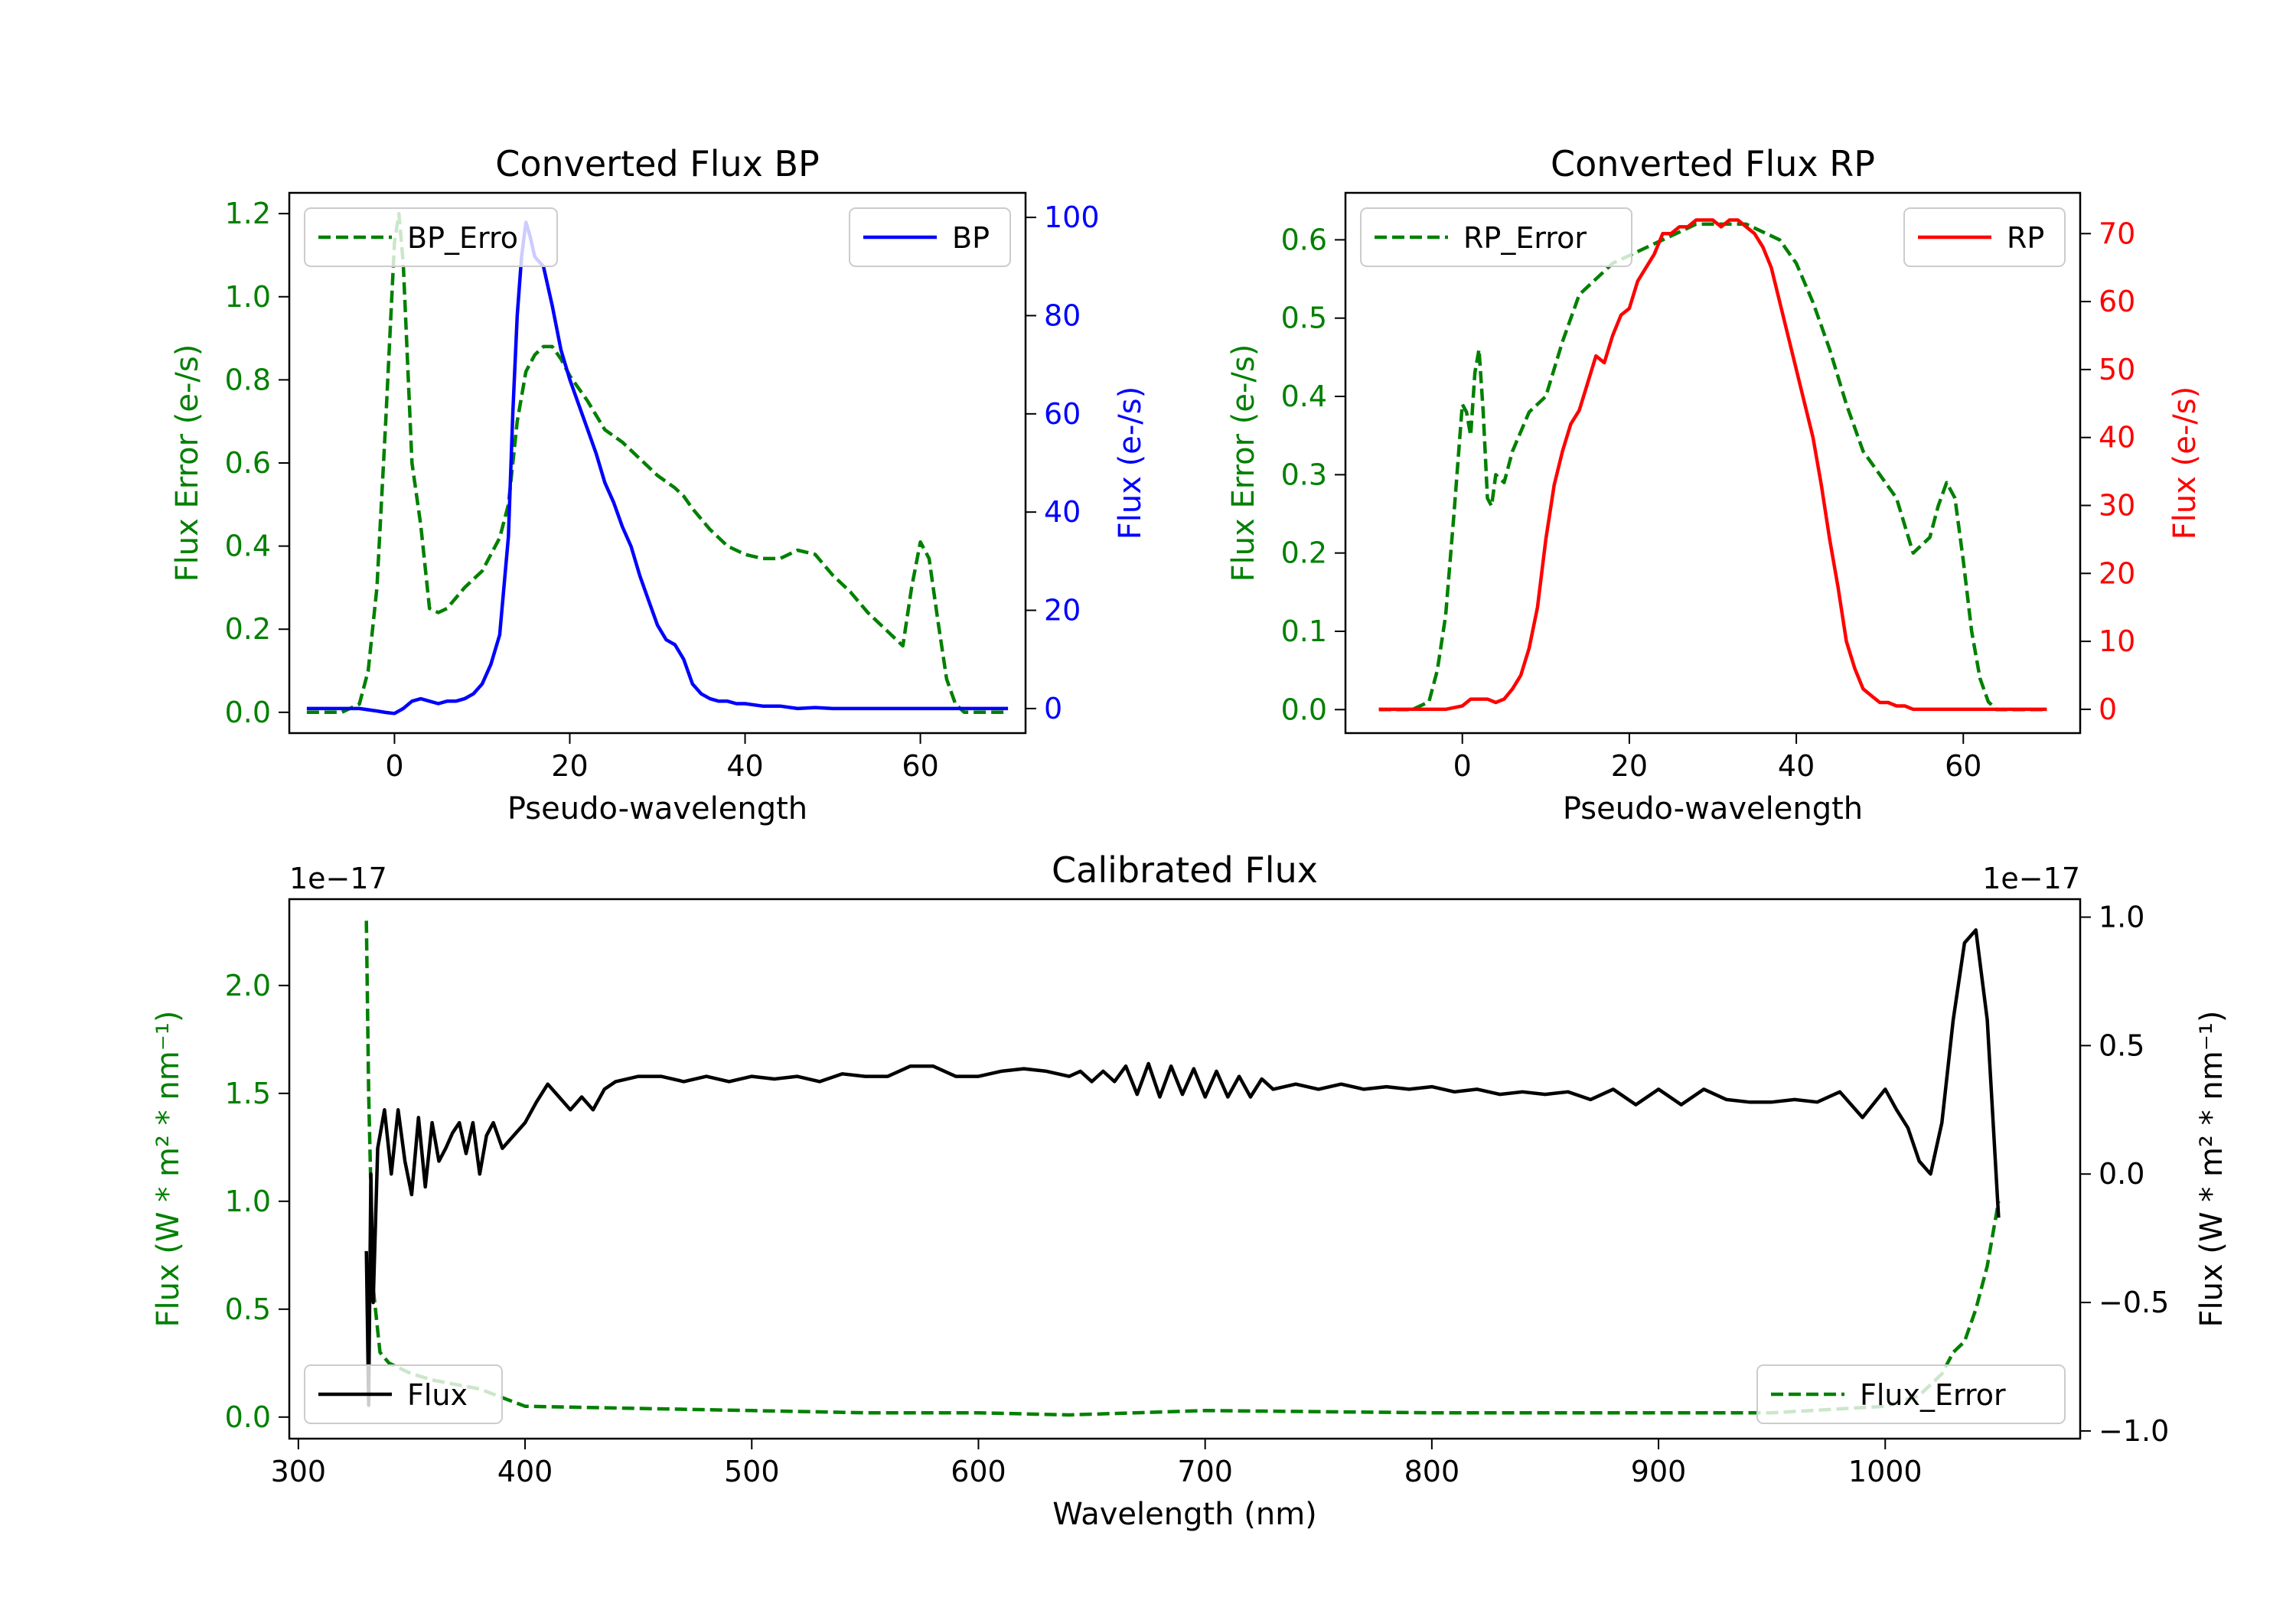 Image resolution: width=2296 pixels, height=1607 pixels. What do you see at coordinates (248, 1309) in the screenshot?
I see `calibrated-ytick-left-label: 0.5` at bounding box center [248, 1309].